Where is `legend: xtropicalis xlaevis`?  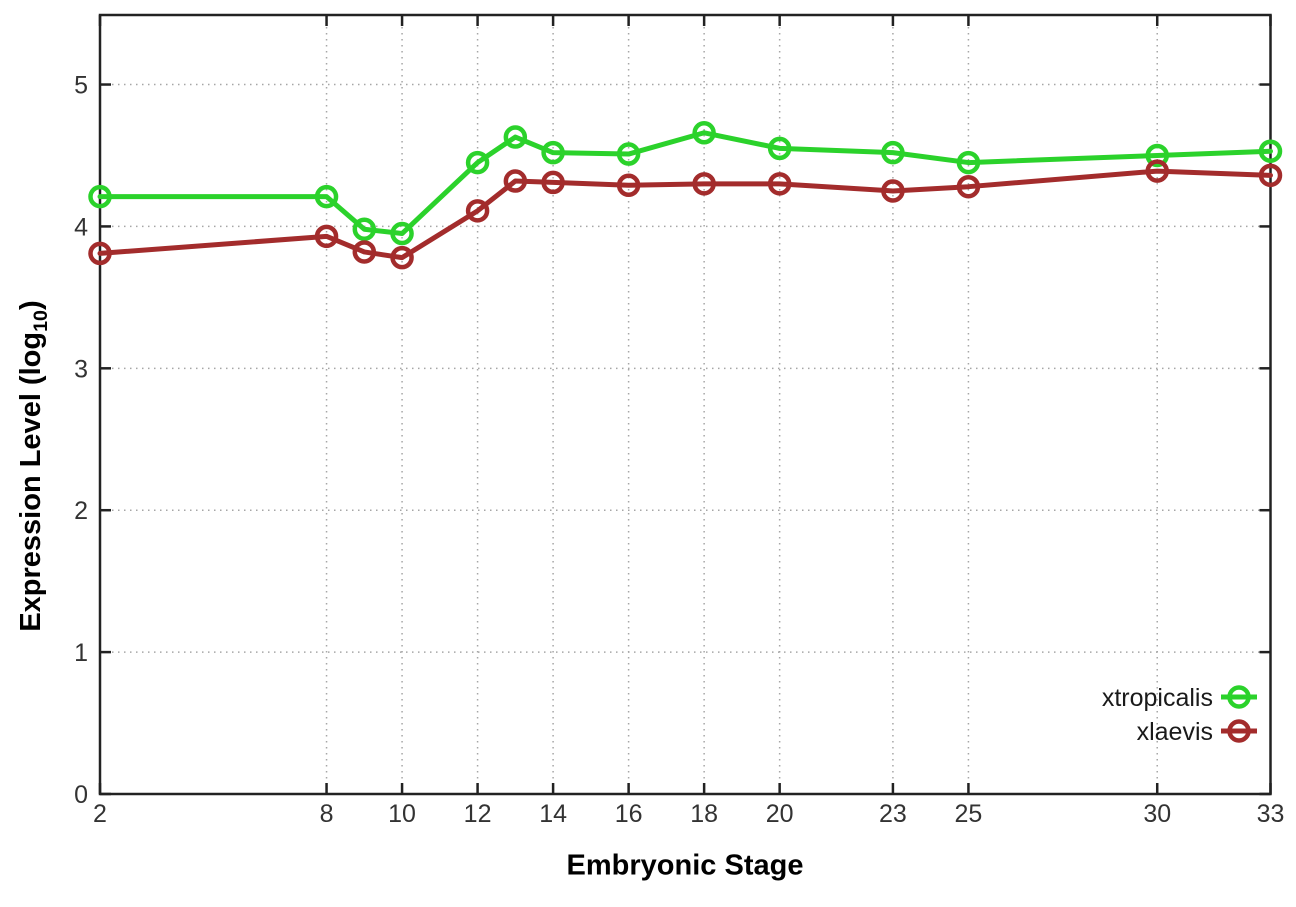
legend: xtropicalis xlaevis is located at coordinates (1179, 715).